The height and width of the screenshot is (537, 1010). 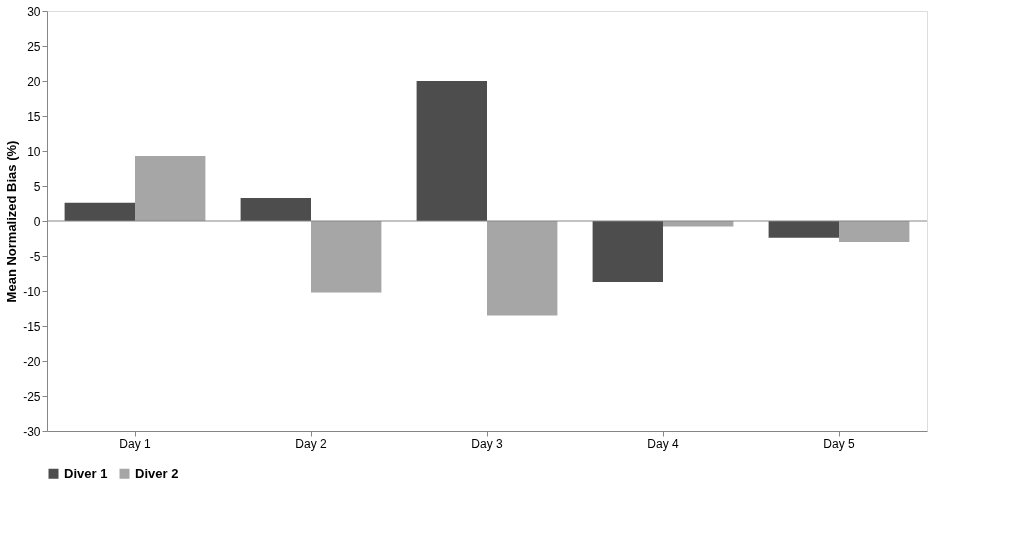 I want to click on y-tick-label: -30, so click(x=32, y=431).